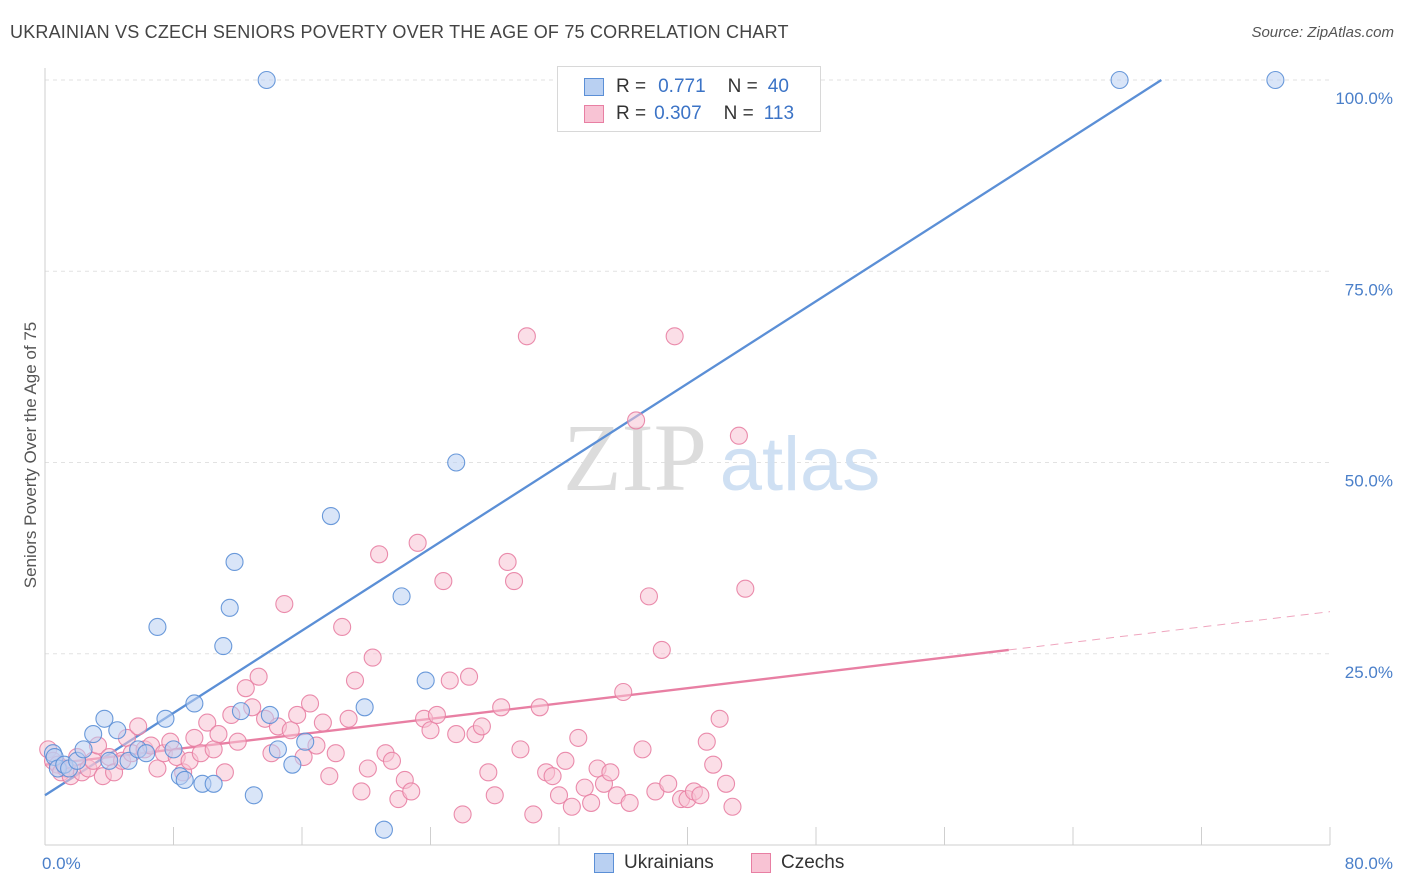 The height and width of the screenshot is (892, 1406). I want to click on legend-row-ukrainians: R = 0.771 N = 40, so click(686, 87).